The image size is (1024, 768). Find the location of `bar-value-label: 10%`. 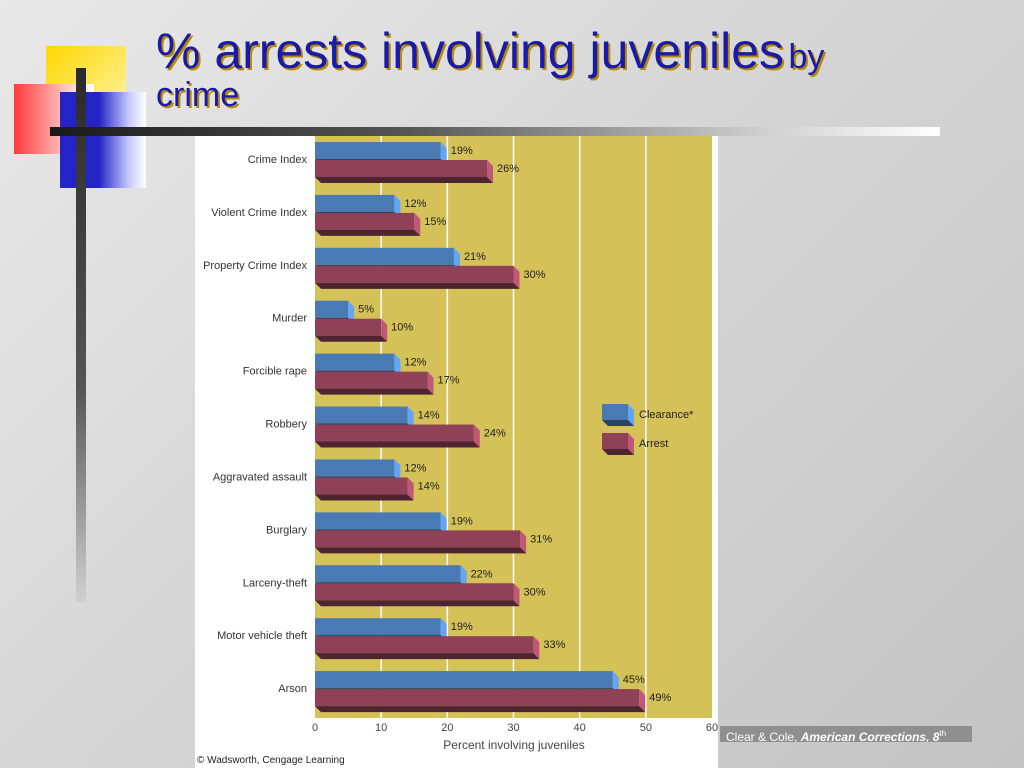

bar-value-label: 10% is located at coordinates (402, 328).